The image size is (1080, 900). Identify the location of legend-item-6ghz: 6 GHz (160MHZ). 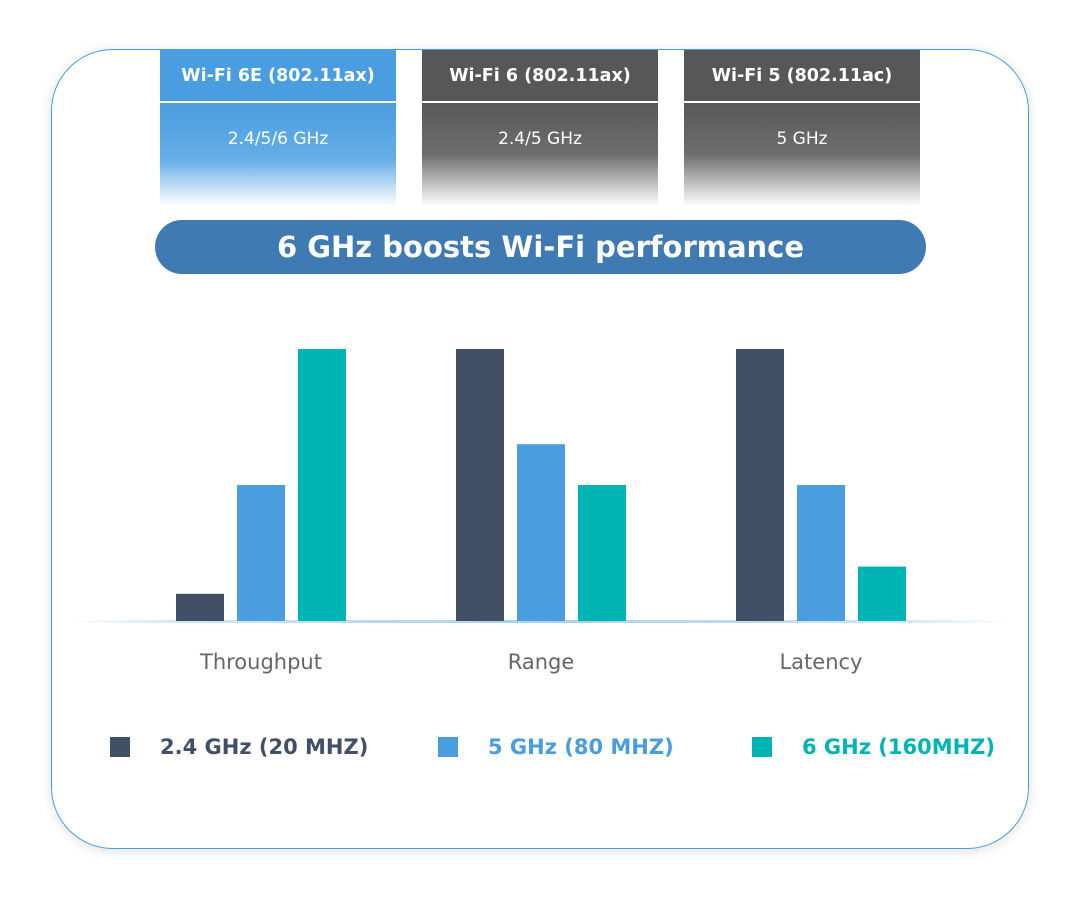
(873, 747).